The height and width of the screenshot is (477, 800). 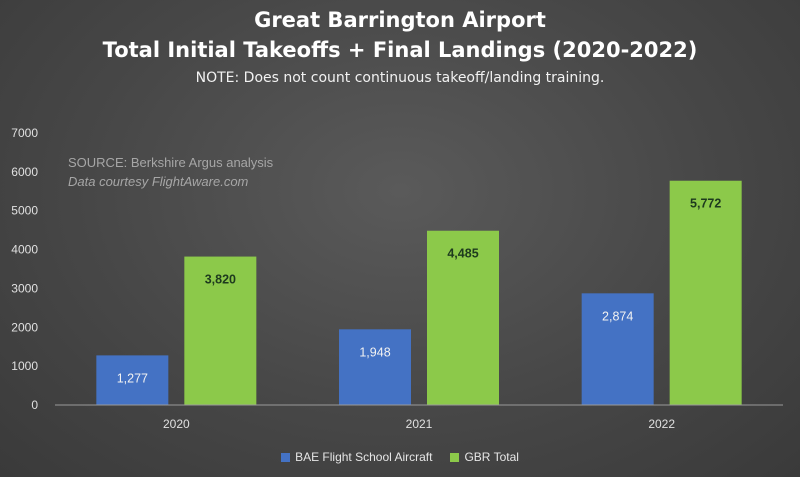 I want to click on x-tick-label: 2022, so click(x=661, y=424).